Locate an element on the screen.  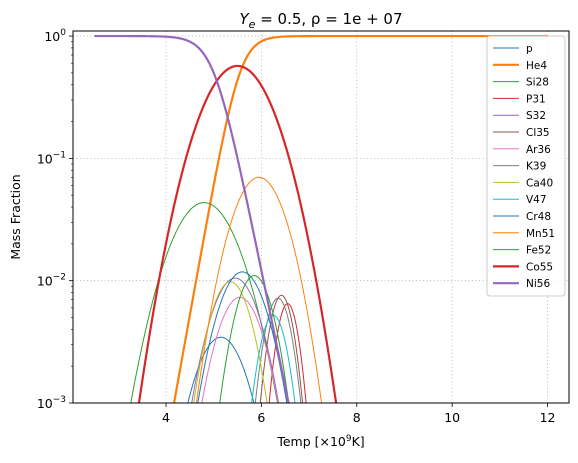
series-line-mn51 is located at coordinates (259, 289).